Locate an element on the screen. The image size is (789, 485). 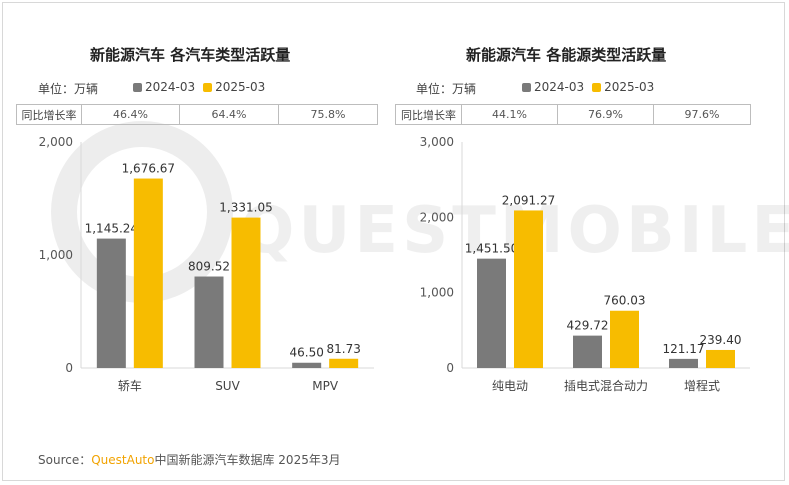
growth-cell: 64.4% is located at coordinates (229, 114).